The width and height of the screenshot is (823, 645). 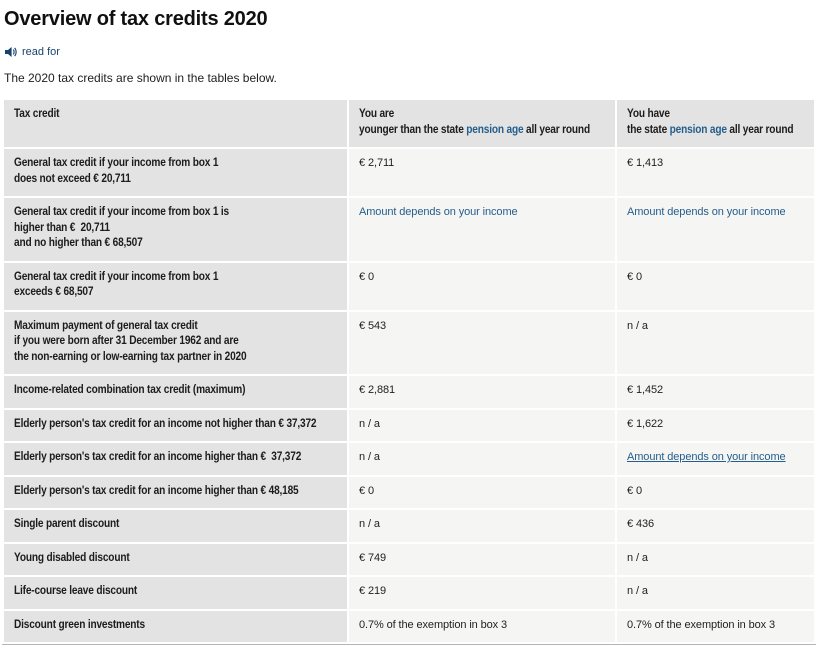 What do you see at coordinates (136, 19) in the screenshot?
I see `page-title: Overview of tax credits 2020` at bounding box center [136, 19].